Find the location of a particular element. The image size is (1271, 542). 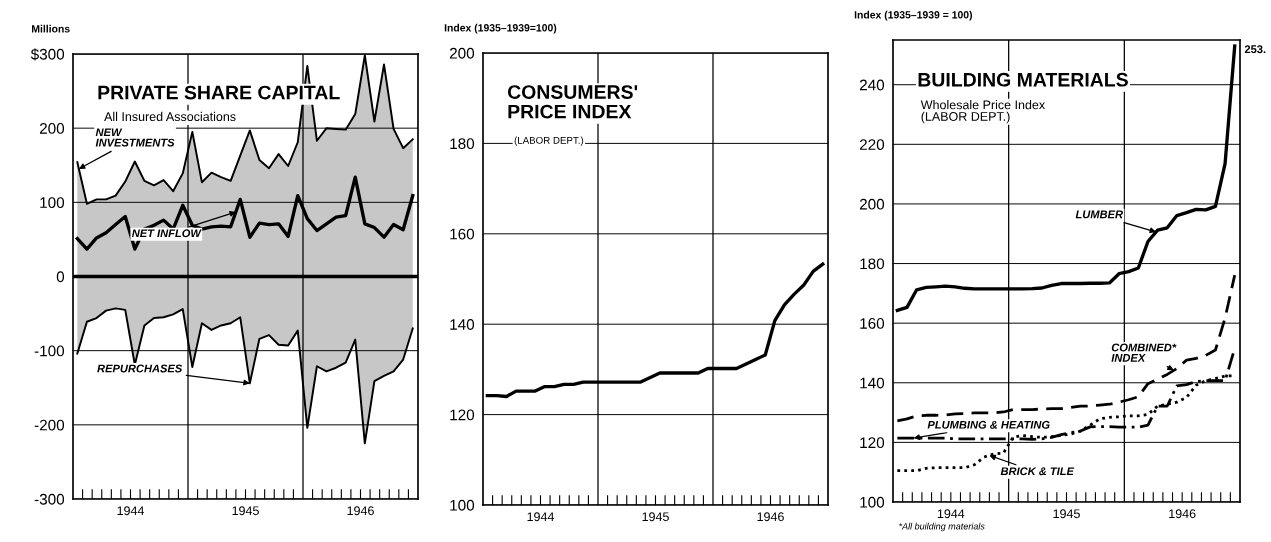

y-tick-label: 0 is located at coordinates (60, 277).